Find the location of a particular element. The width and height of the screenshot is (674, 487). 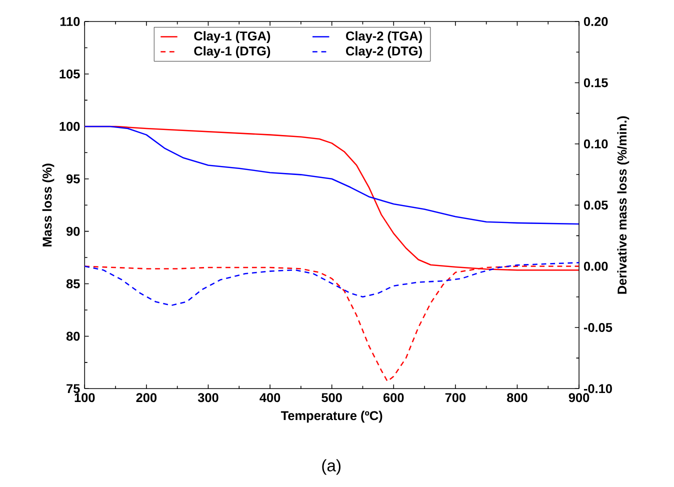

legend-label: Clay-1 (TGA) is located at coordinates (232, 37).